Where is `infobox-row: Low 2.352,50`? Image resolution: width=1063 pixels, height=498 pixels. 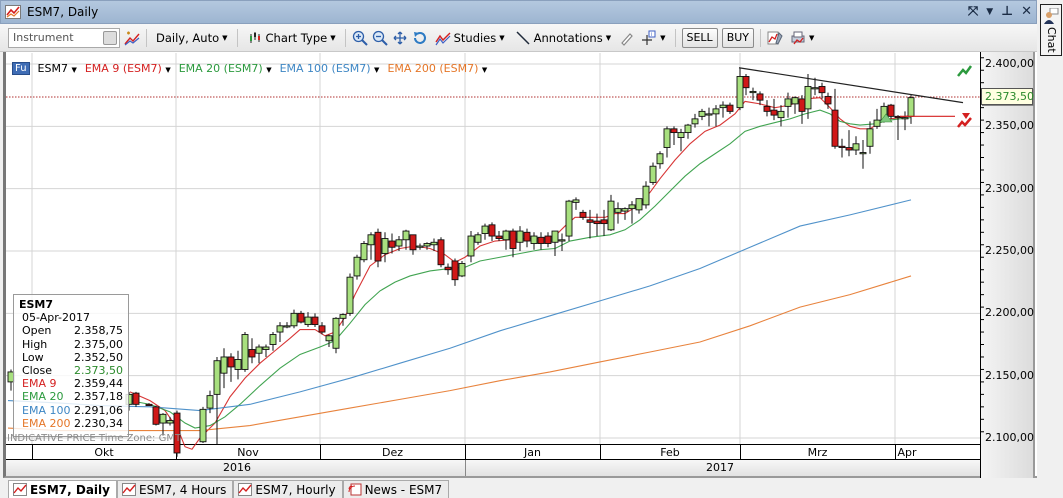 infobox-row: Low 2.352,50 is located at coordinates (72, 357).